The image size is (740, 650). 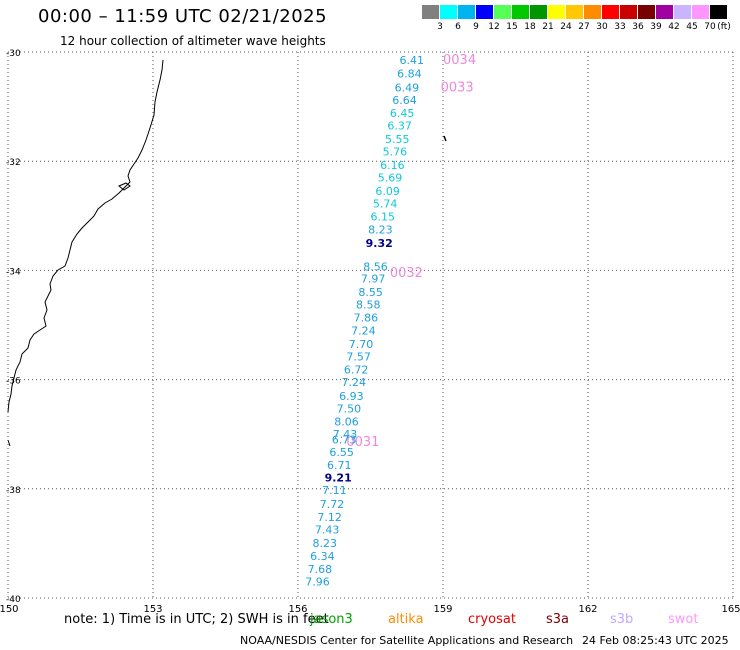 I want to click on wave-height-value: 6.45, so click(x=402, y=113).